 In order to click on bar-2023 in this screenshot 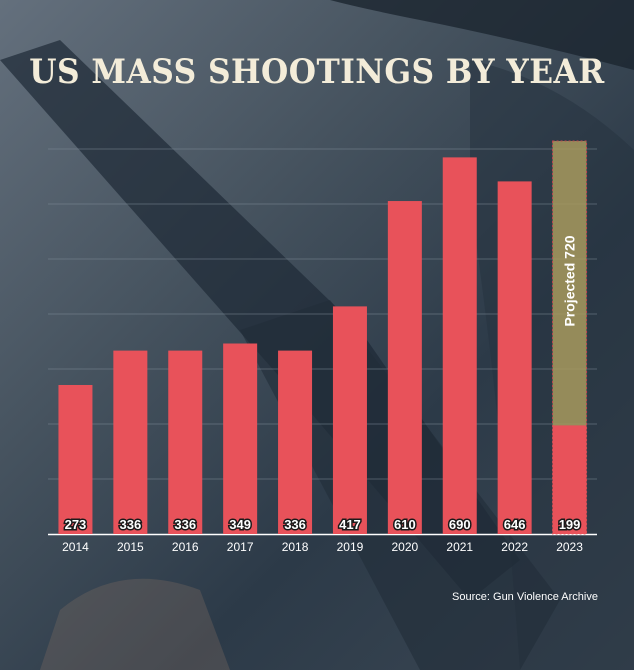, I will do `click(569, 479)`.